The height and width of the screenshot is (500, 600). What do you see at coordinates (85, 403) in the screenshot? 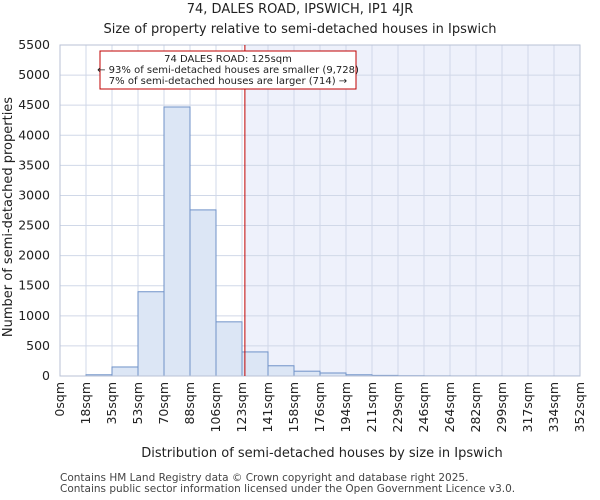
I see `x-tick-label: 18sqm` at bounding box center [85, 403].